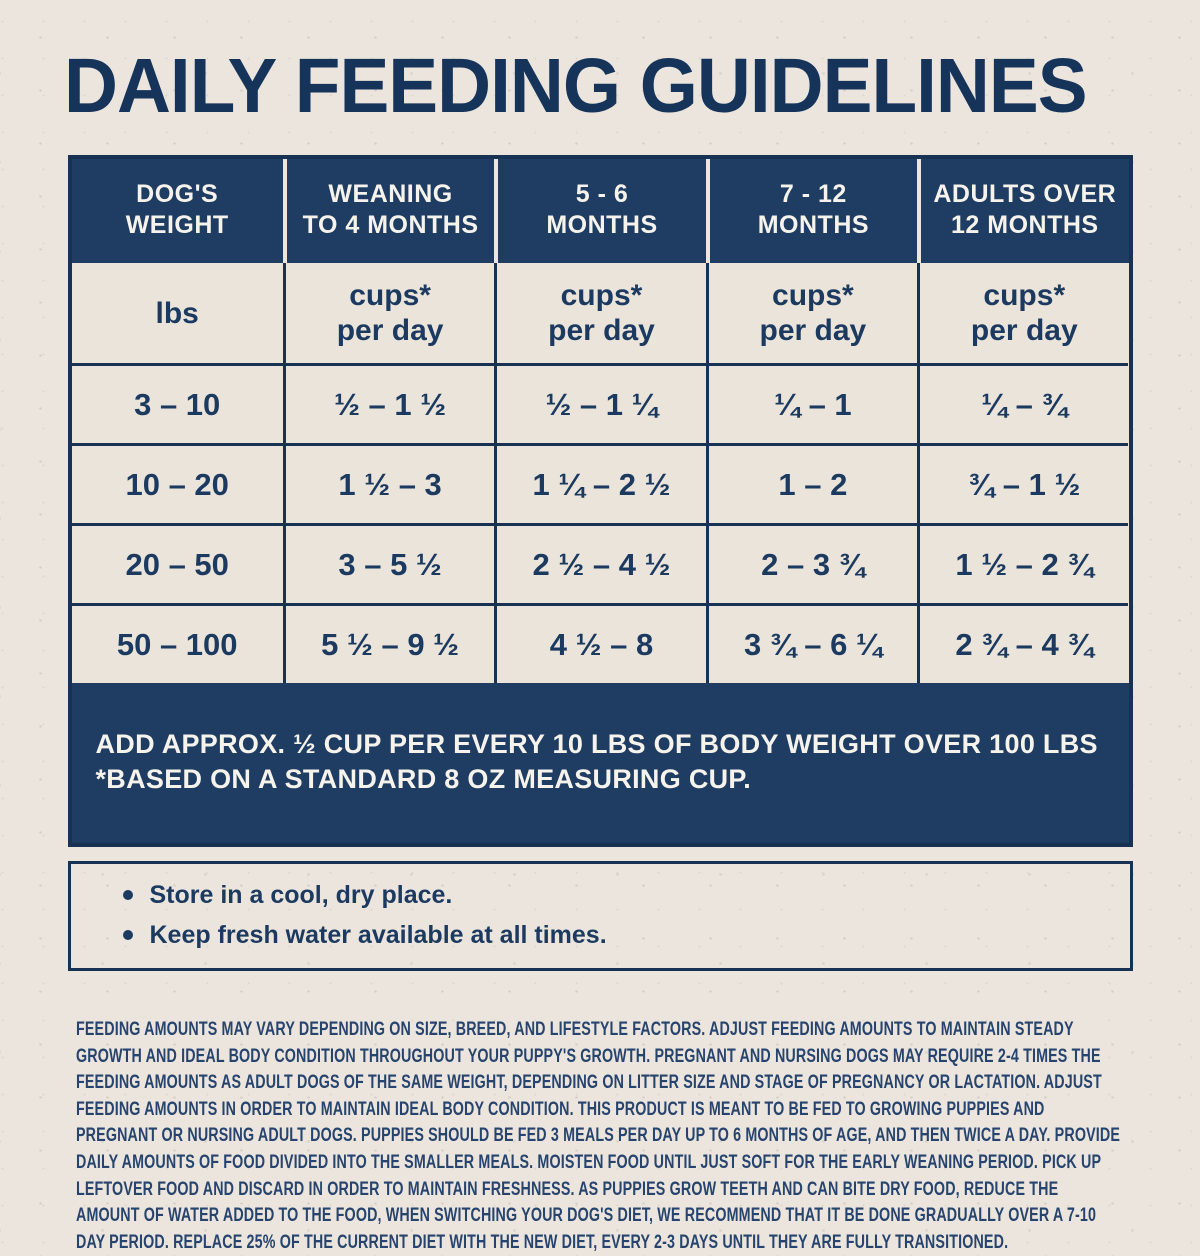 Image resolution: width=1200 pixels, height=1256 pixels. Describe the element at coordinates (1023, 483) in the screenshot. I see `cups-cell: ¾ – 1 ½` at that location.